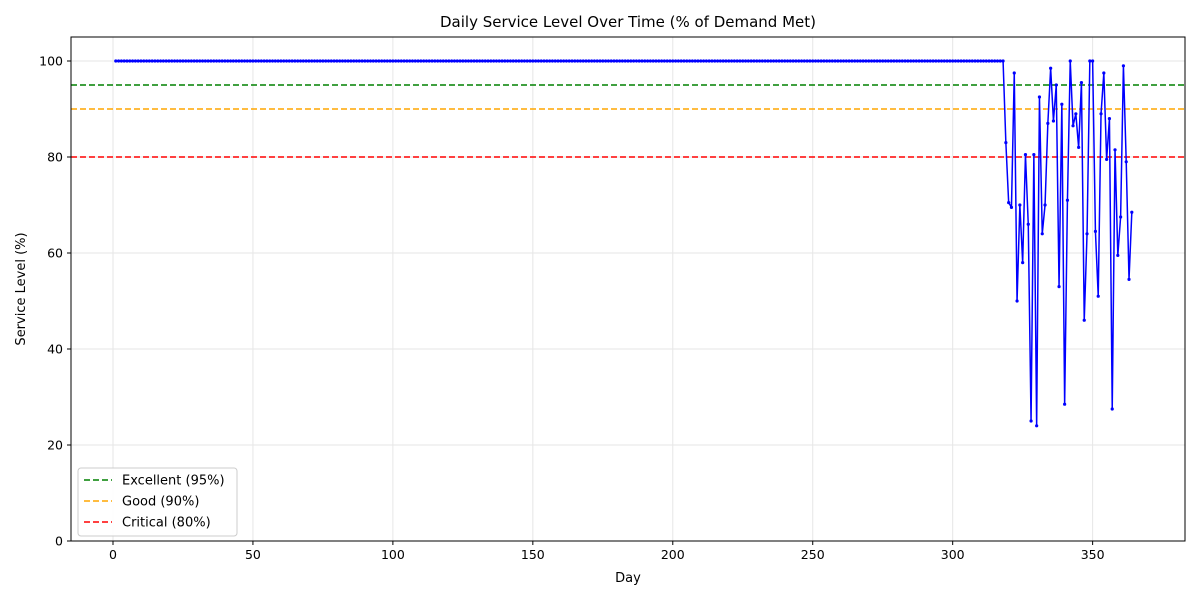 The height and width of the screenshot is (600, 1200). Describe the element at coordinates (157, 502) in the screenshot. I see `legend-box` at that location.